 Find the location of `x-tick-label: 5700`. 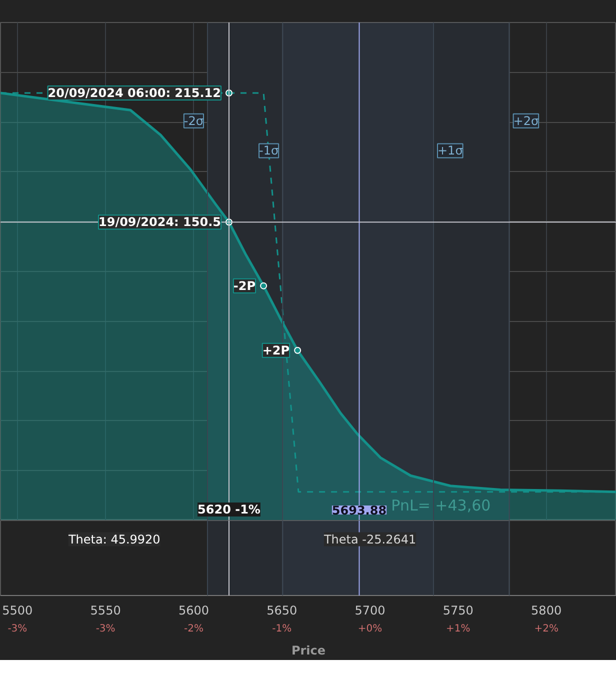

x-tick-label: 5700 is located at coordinates (370, 611).